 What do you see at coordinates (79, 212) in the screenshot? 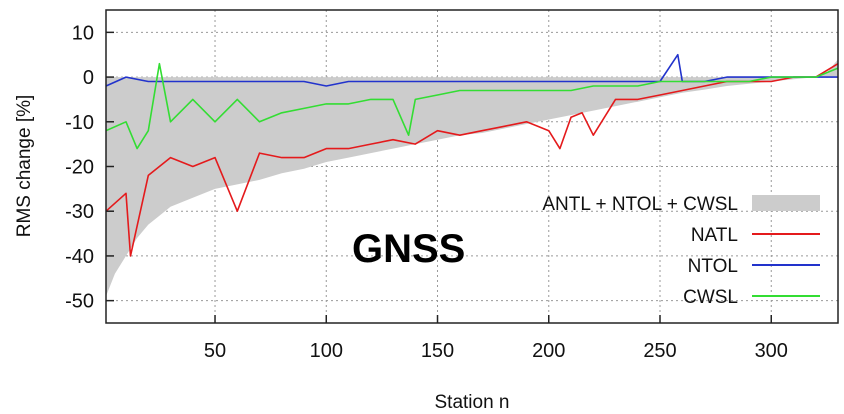
I see `y-tick-label: -30` at bounding box center [79, 212].